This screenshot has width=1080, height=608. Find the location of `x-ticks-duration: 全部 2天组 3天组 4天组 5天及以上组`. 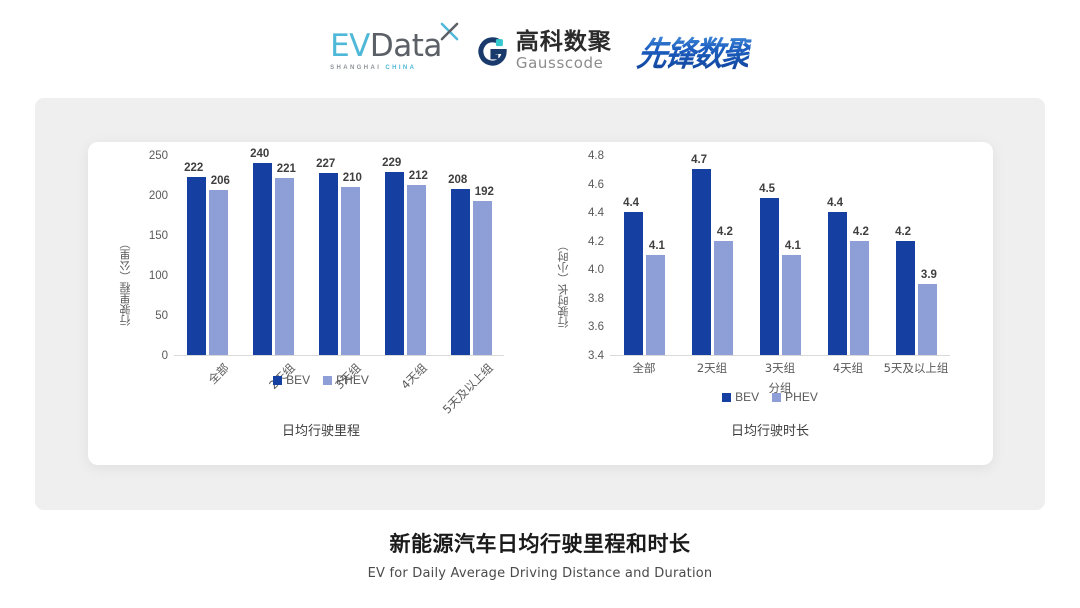

x-ticks-duration: 全部 2天组 3天组 4天组 5天及以上组 is located at coordinates (780, 368).